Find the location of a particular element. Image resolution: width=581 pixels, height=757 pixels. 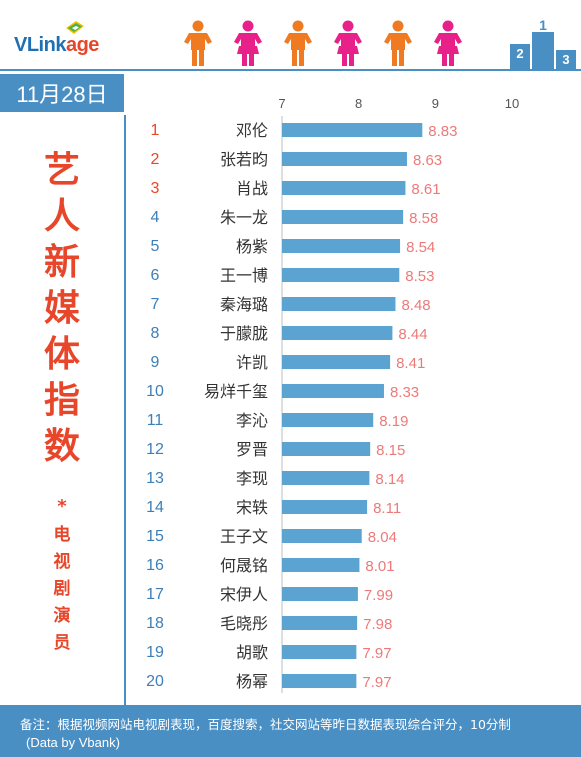

value-label: 8.83 is located at coordinates (442, 131).